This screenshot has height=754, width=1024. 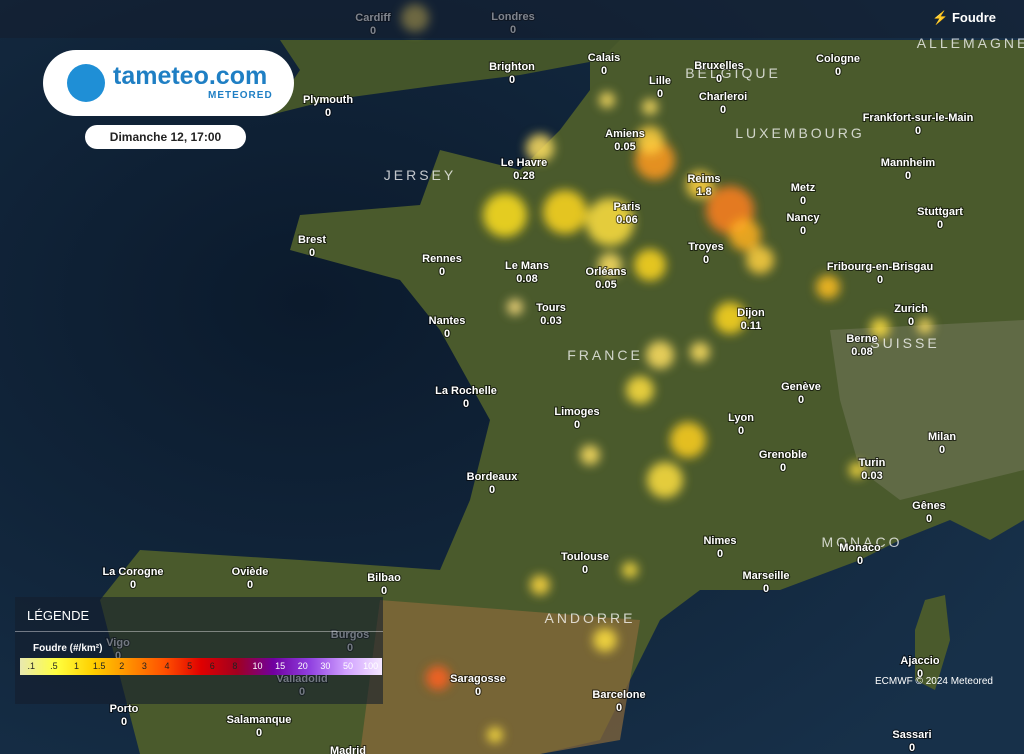 What do you see at coordinates (257, 666) in the screenshot?
I see `scale-label: 10` at bounding box center [257, 666].